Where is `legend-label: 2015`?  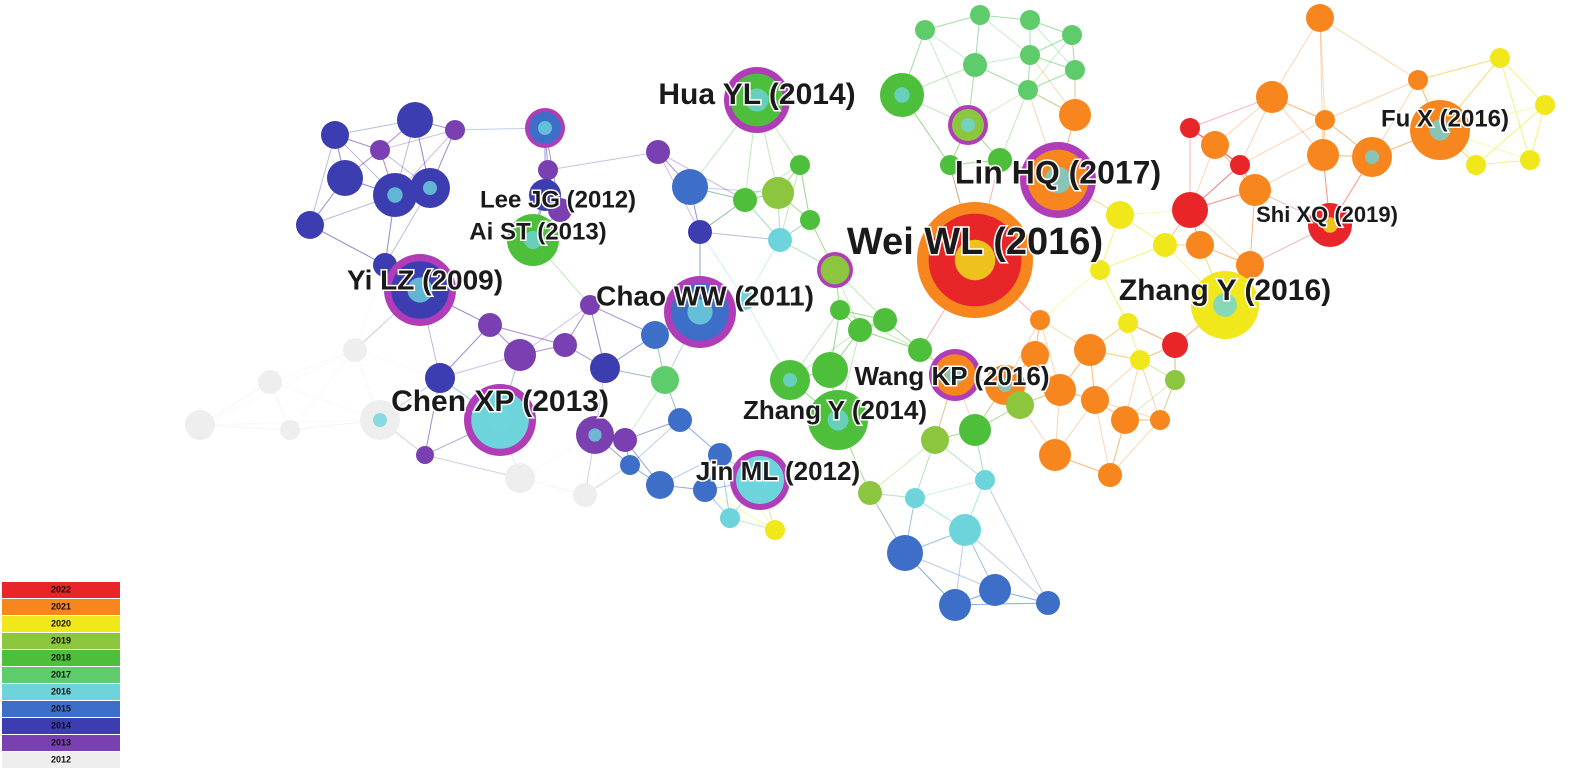 legend-label: 2015 is located at coordinates (61, 708).